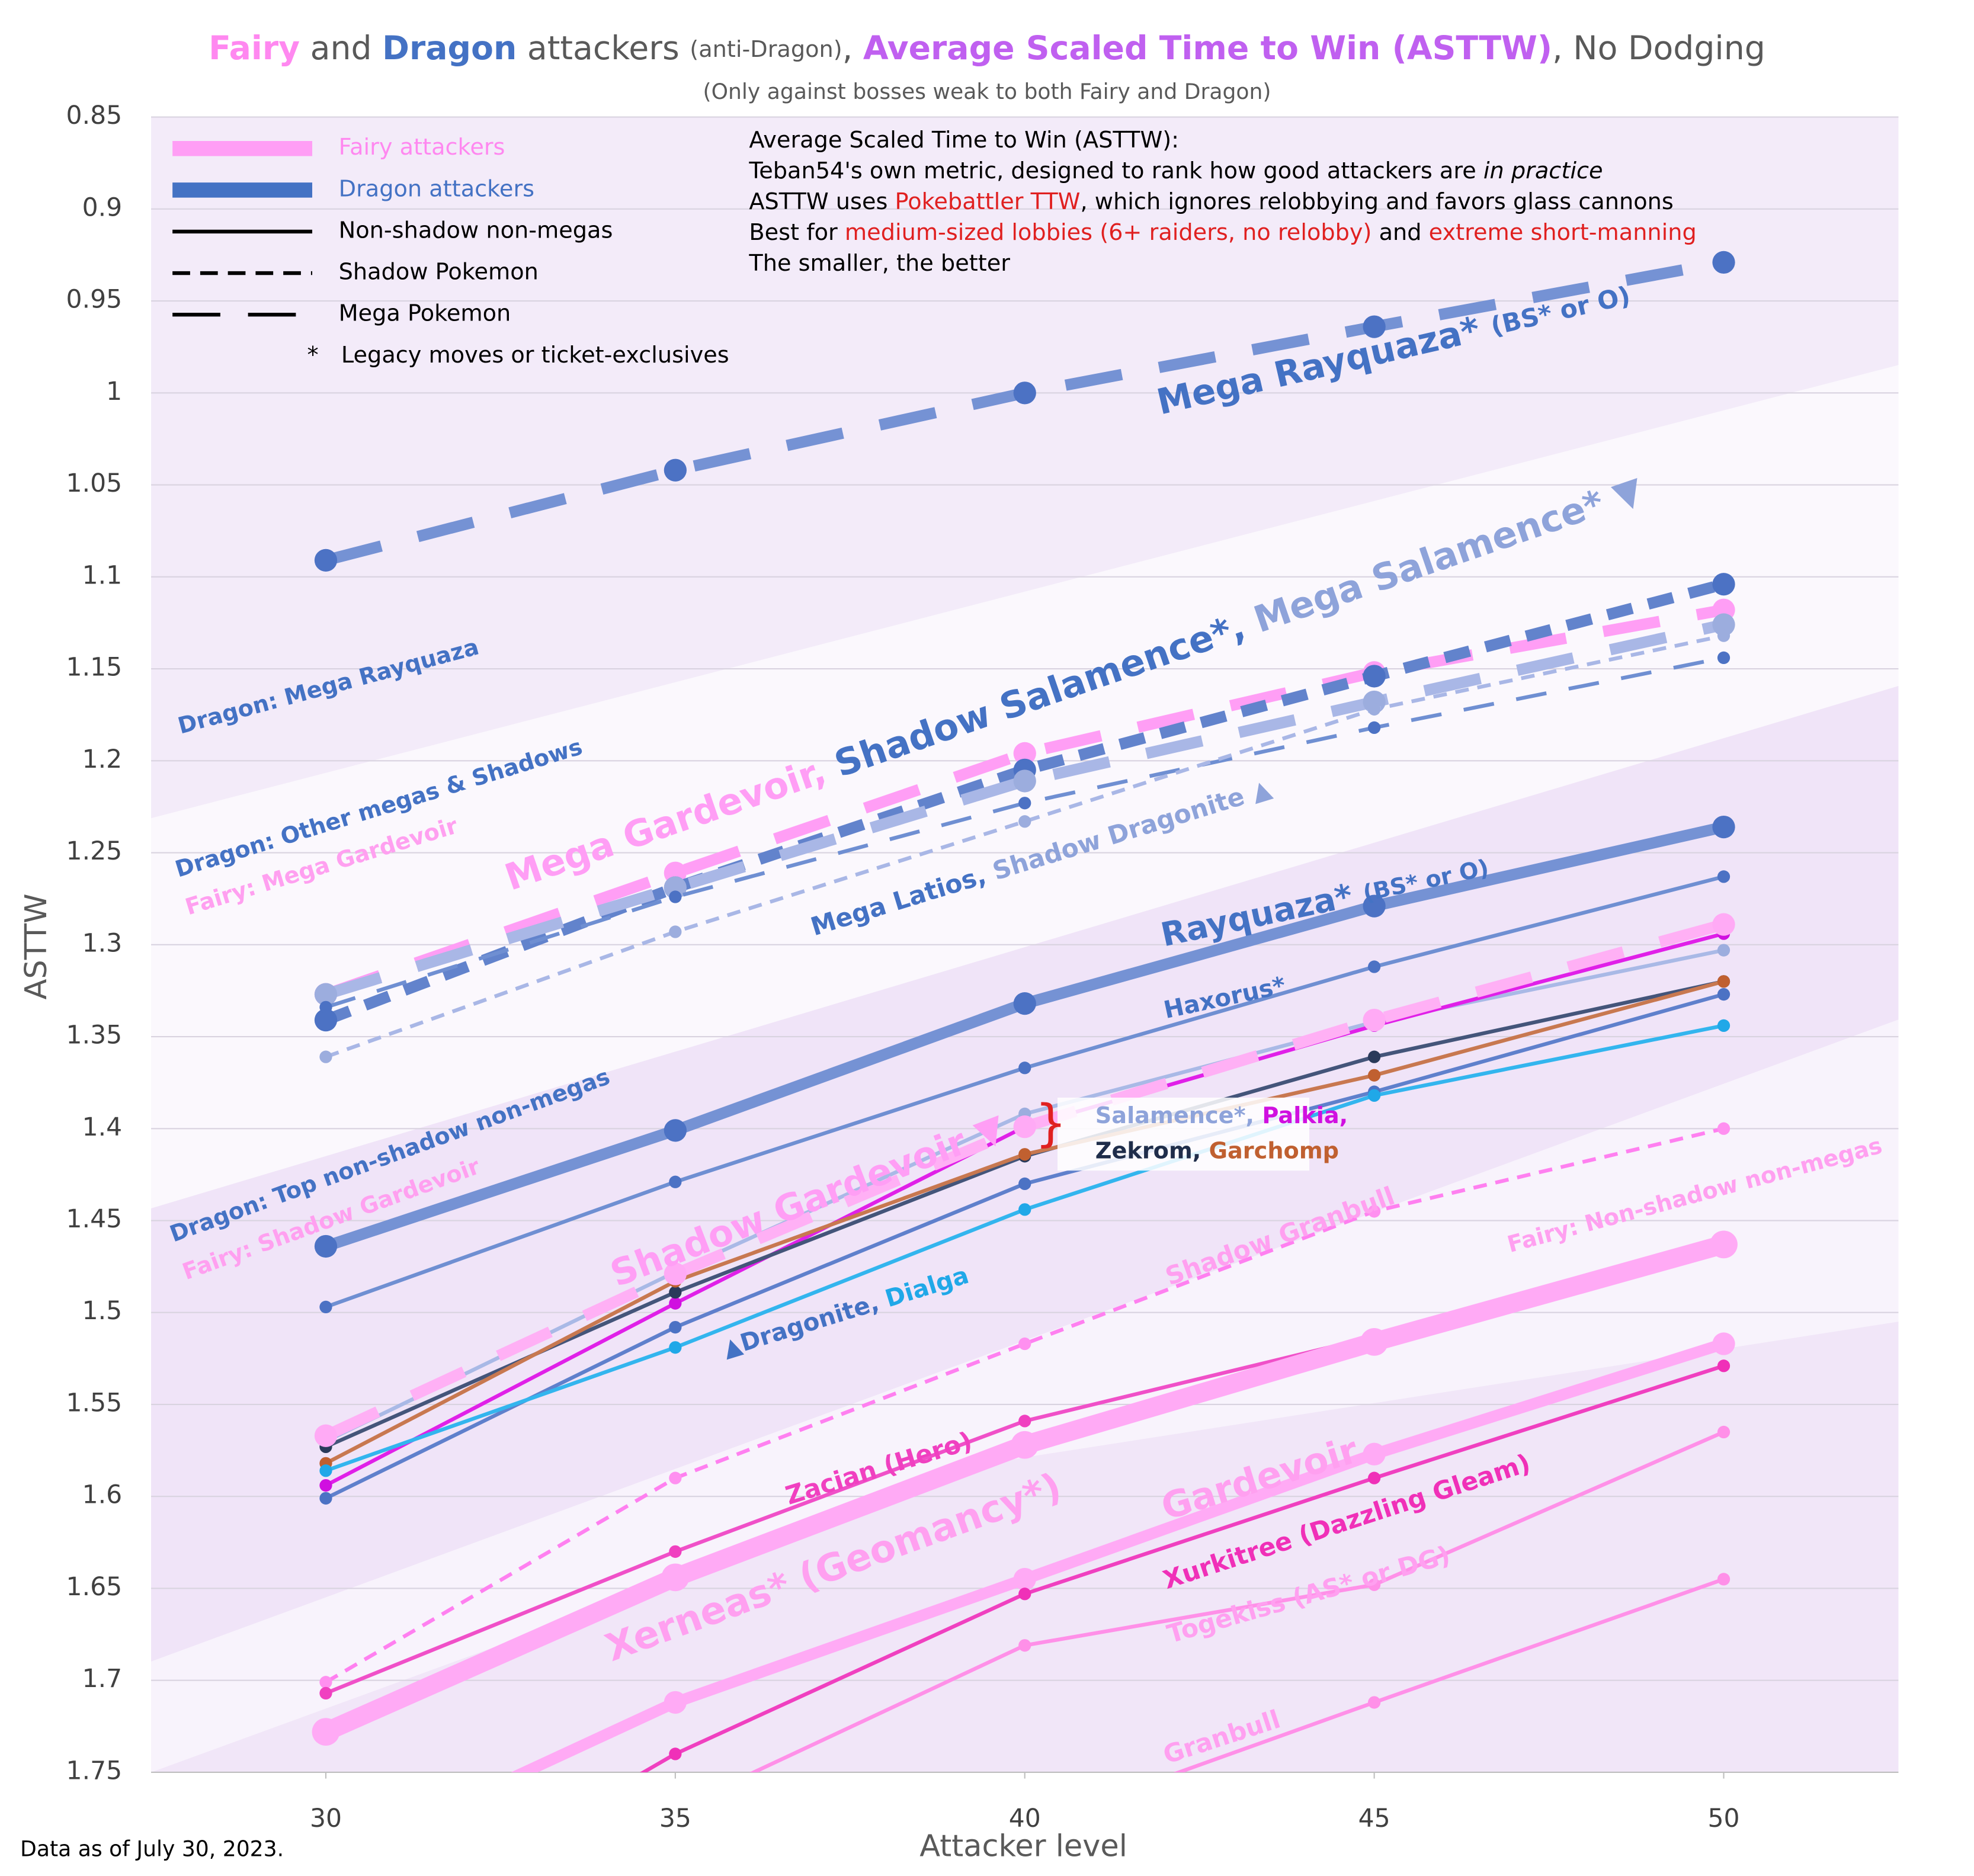 The width and height of the screenshot is (1974, 1876). What do you see at coordinates (797, 233) in the screenshot?
I see `note-line-part: Best for` at bounding box center [797, 233].